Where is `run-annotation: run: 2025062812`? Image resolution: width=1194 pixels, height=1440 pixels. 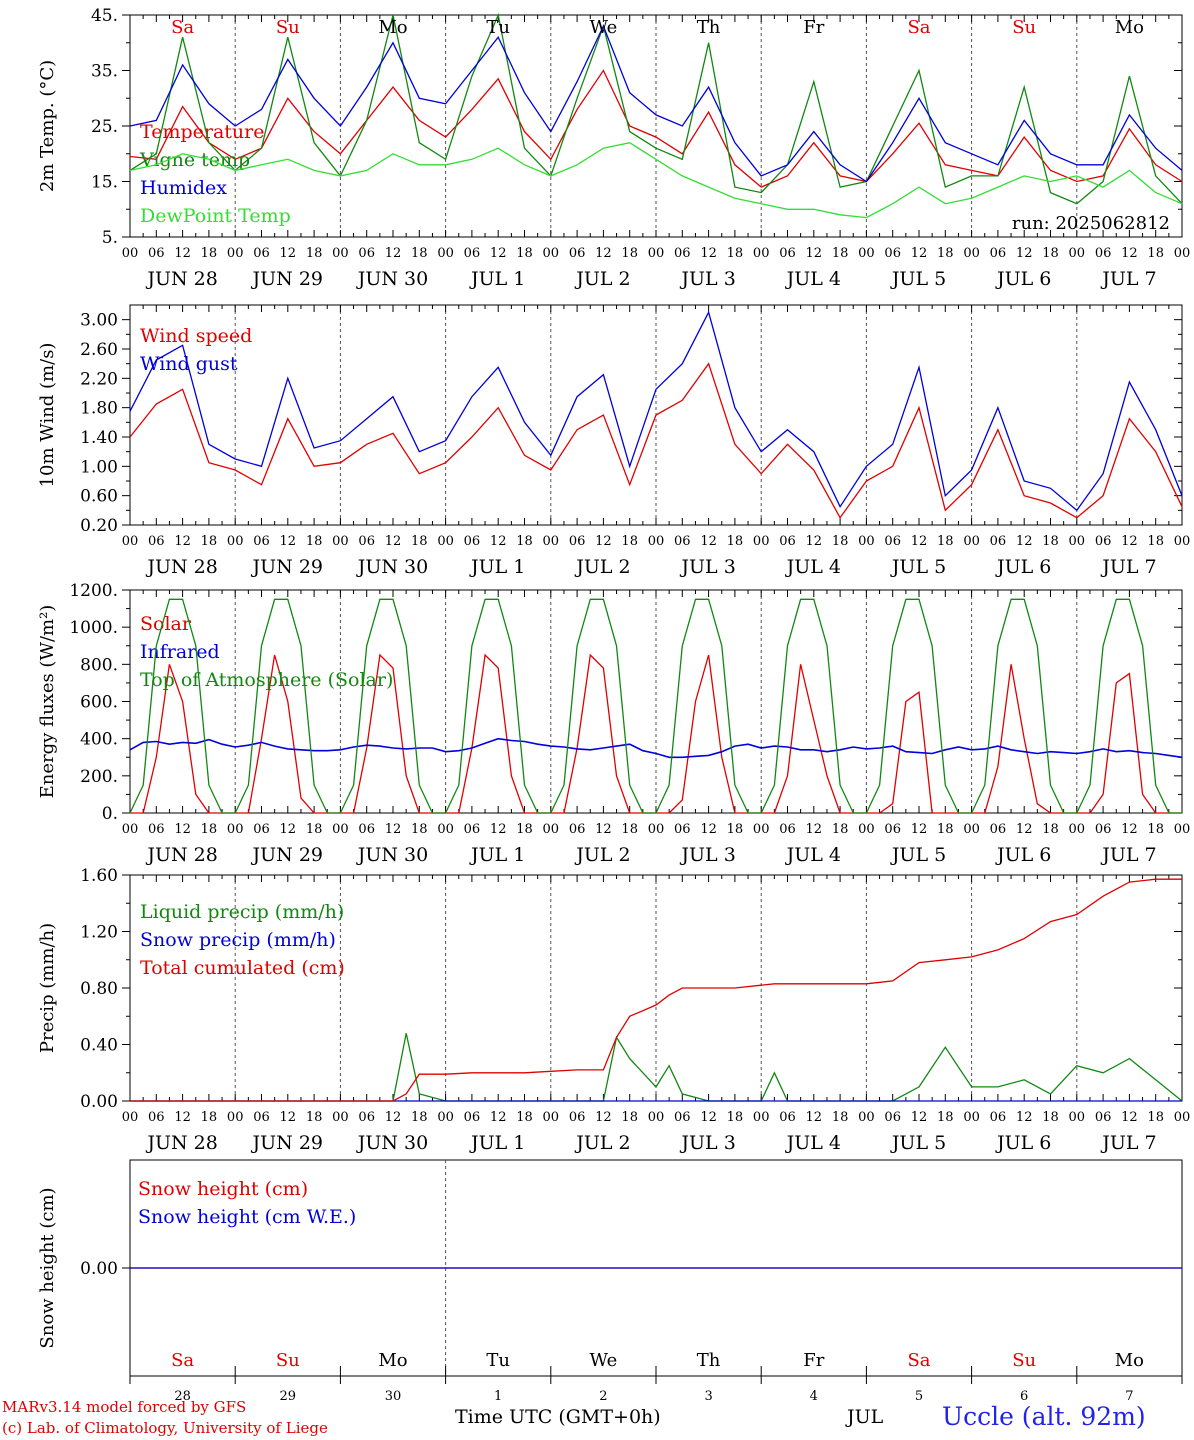 run-annotation: run: 2025062812 is located at coordinates (1091, 223).